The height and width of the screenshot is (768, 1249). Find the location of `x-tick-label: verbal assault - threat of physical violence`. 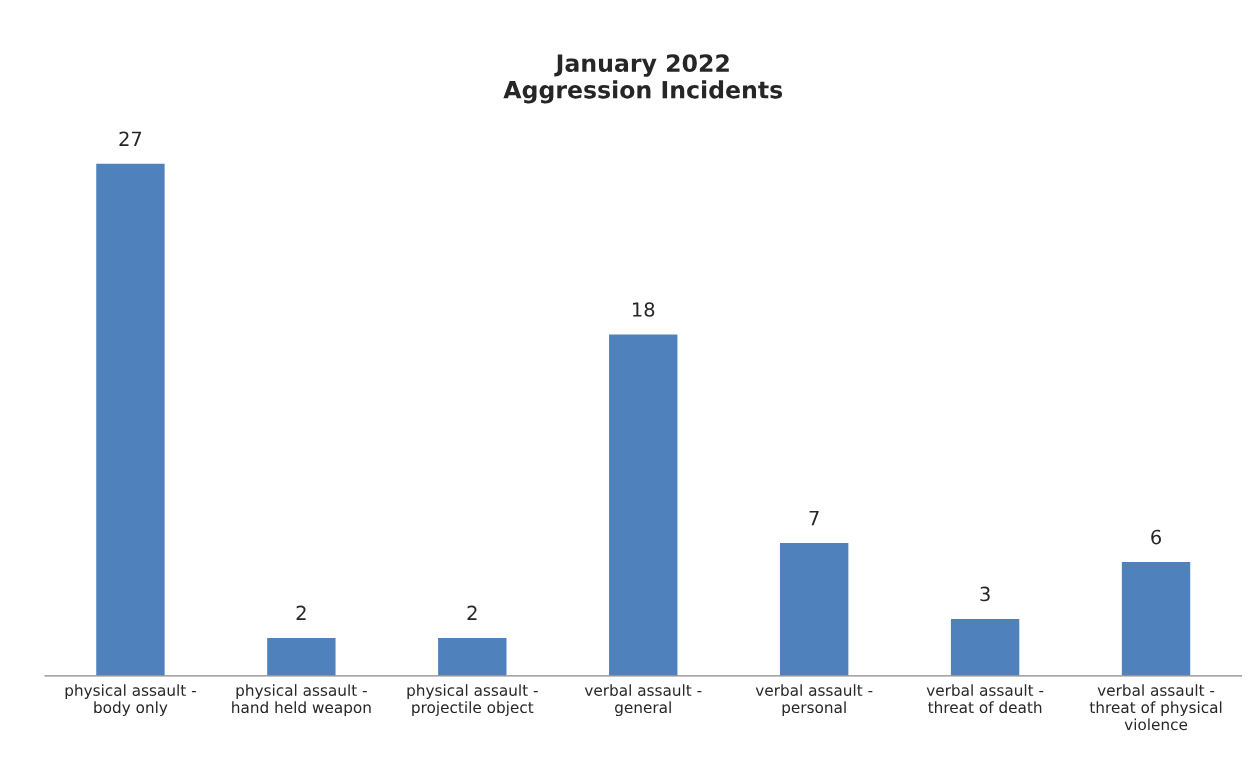

x-tick-label: verbal assault - threat of physical violence is located at coordinates (1155, 707).